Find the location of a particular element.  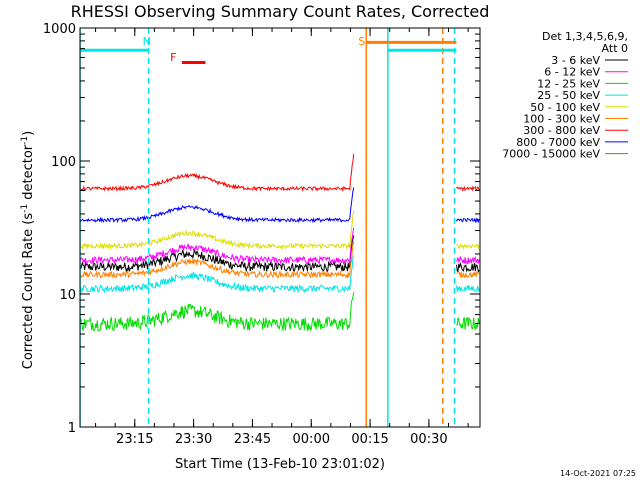

legend-entry-label: 6 - 12 keV is located at coordinates (572, 72).